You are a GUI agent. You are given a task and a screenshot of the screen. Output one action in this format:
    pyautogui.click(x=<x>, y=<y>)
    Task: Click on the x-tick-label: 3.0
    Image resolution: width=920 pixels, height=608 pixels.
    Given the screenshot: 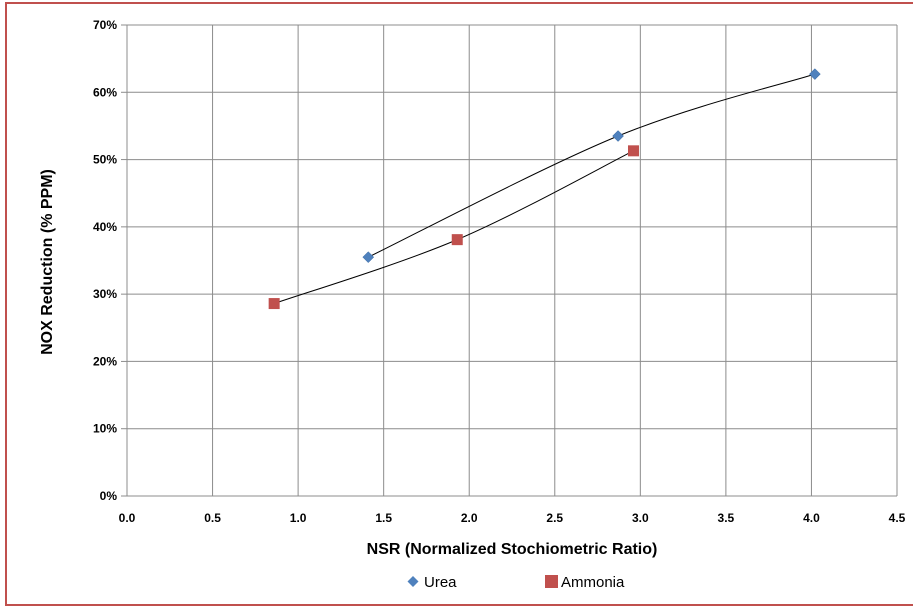 What is the action you would take?
    pyautogui.click(x=640, y=518)
    